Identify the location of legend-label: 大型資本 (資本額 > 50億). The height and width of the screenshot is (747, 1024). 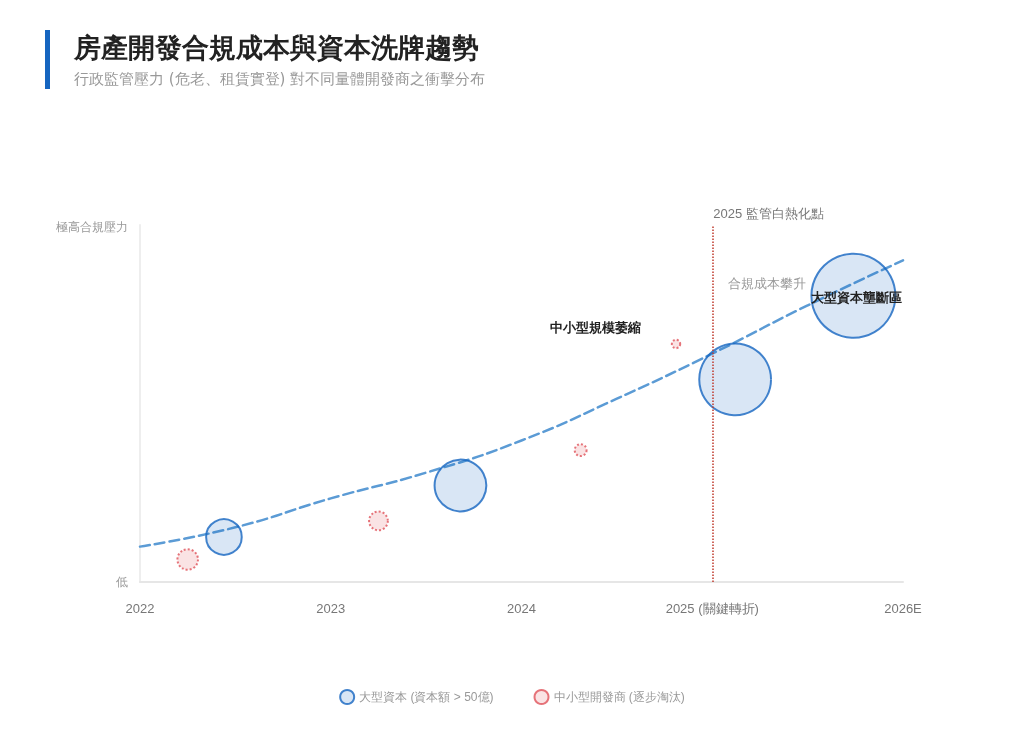
(426, 697).